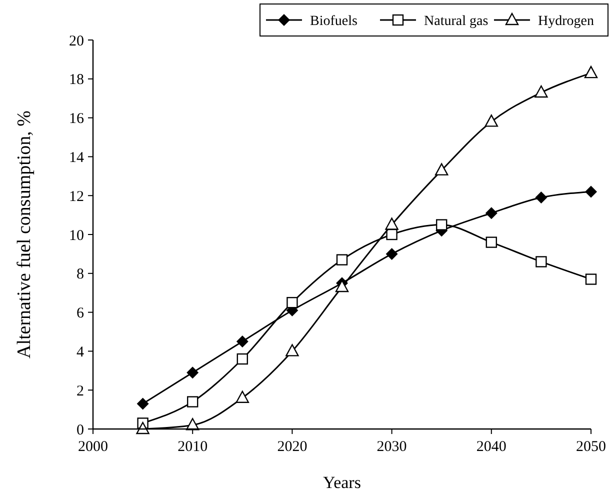 The image size is (610, 496). I want to click on legend-label: Natural gas, so click(456, 21).